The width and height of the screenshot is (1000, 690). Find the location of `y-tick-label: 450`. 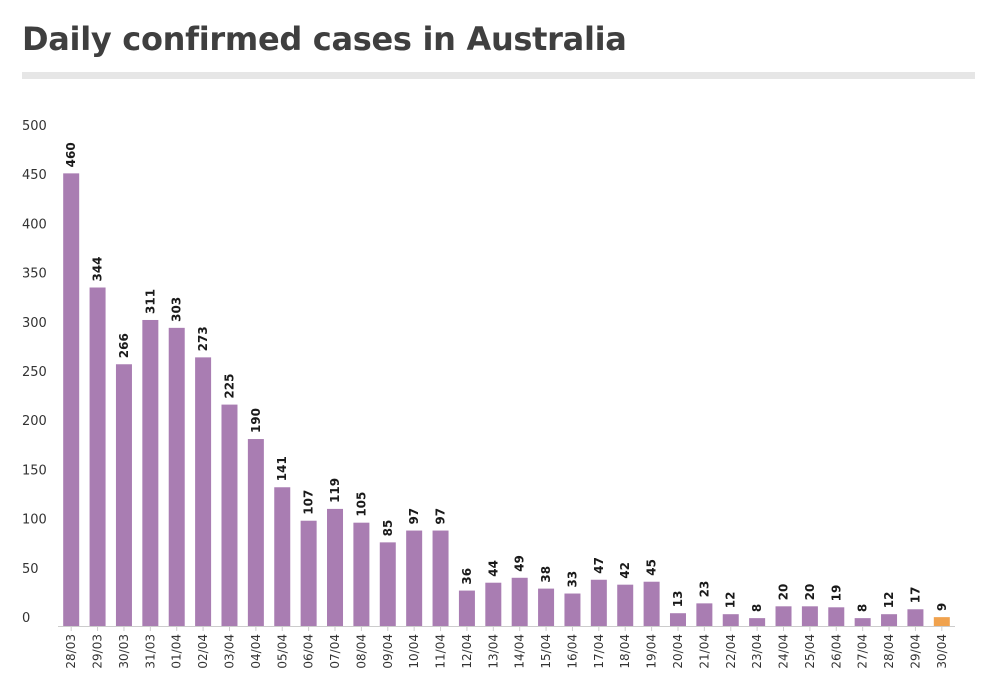

y-tick-label: 450 is located at coordinates (34, 175).